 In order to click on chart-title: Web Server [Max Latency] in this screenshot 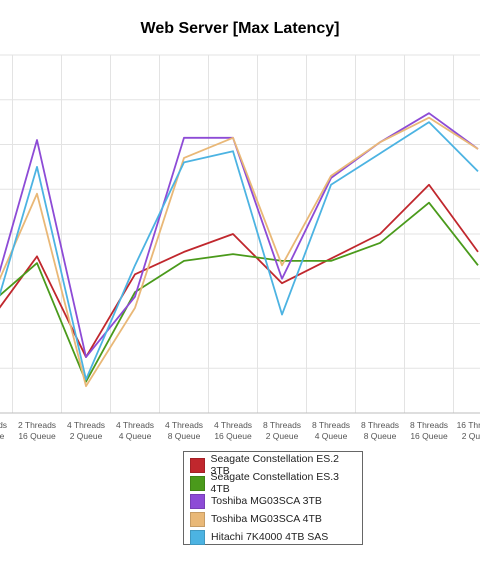, I will do `click(240, 28)`.